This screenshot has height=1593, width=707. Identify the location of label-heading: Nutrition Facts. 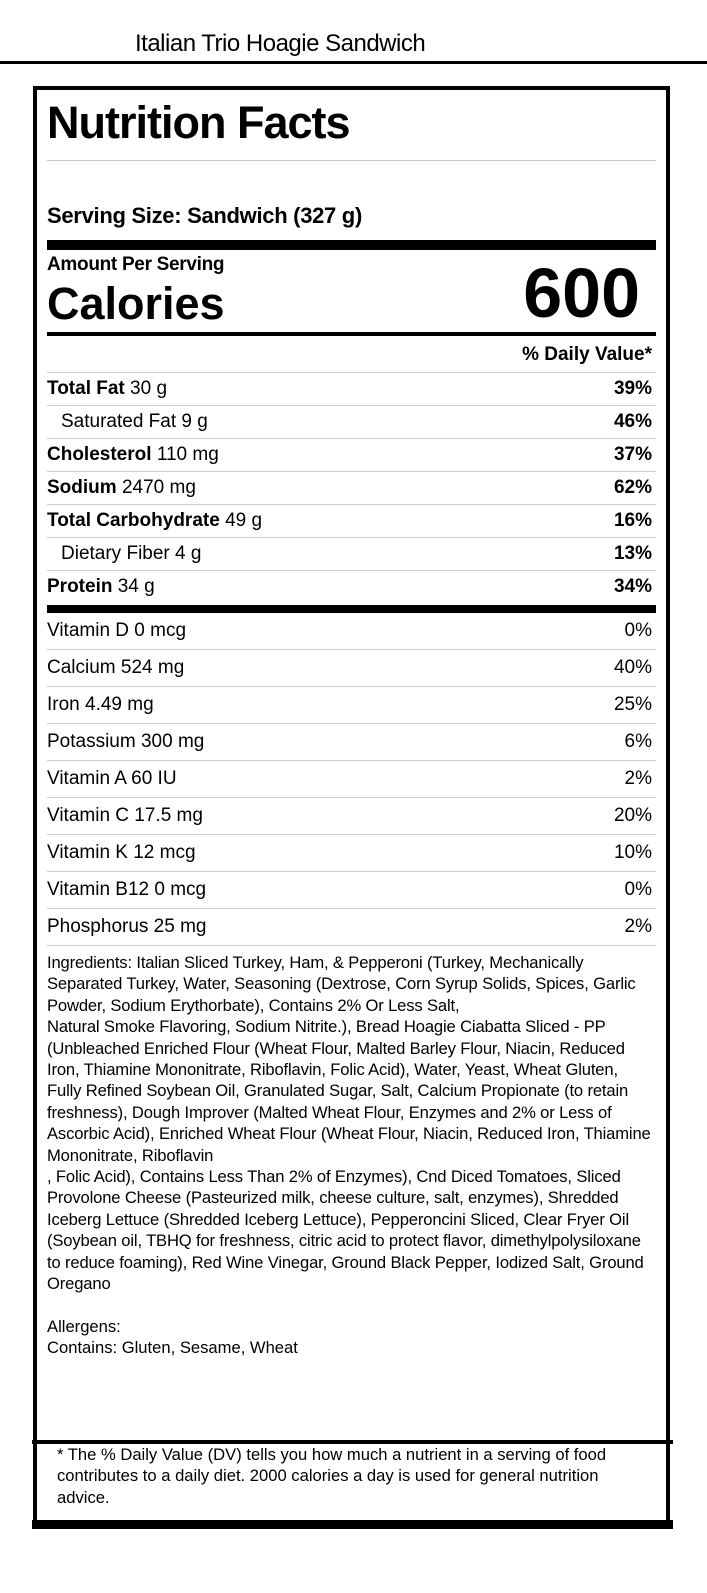
(199, 122).